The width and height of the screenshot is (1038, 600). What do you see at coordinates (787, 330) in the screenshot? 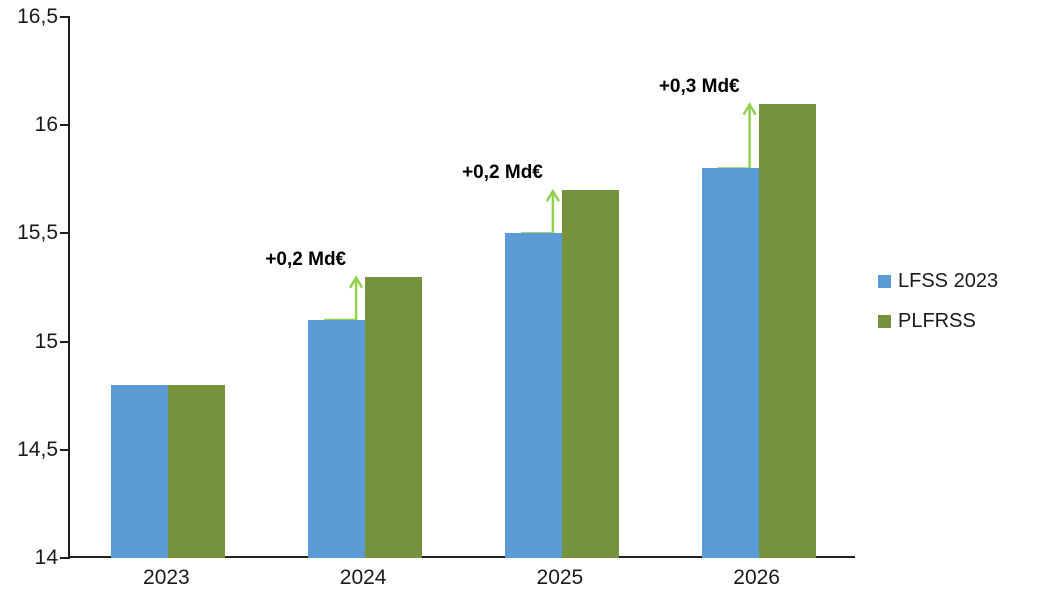
I see `bar-plfrss-2026` at bounding box center [787, 330].